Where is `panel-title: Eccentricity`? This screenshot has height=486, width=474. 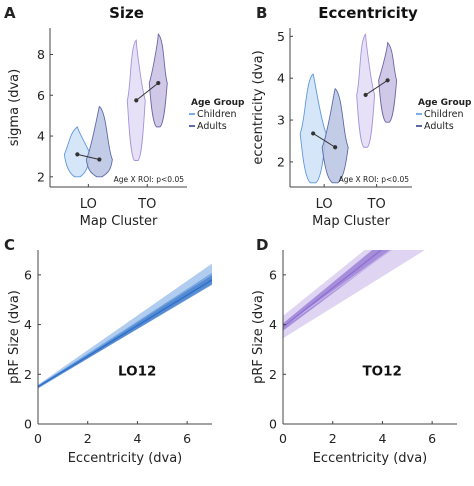
panel-title: Eccentricity is located at coordinates (368, 13).